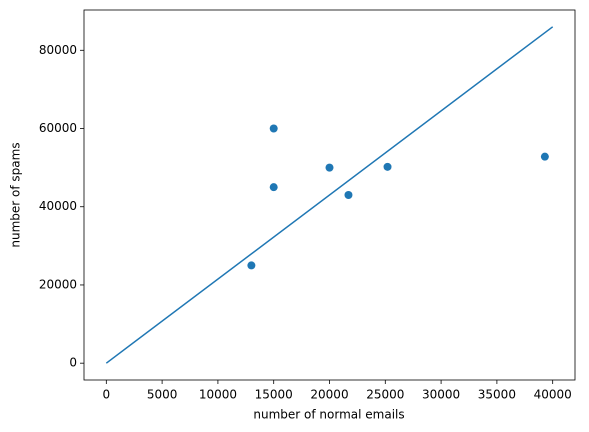 The width and height of the screenshot is (589, 432). Describe the element at coordinates (328, 415) in the screenshot. I see `x-axis-label: number of normal emails` at that location.